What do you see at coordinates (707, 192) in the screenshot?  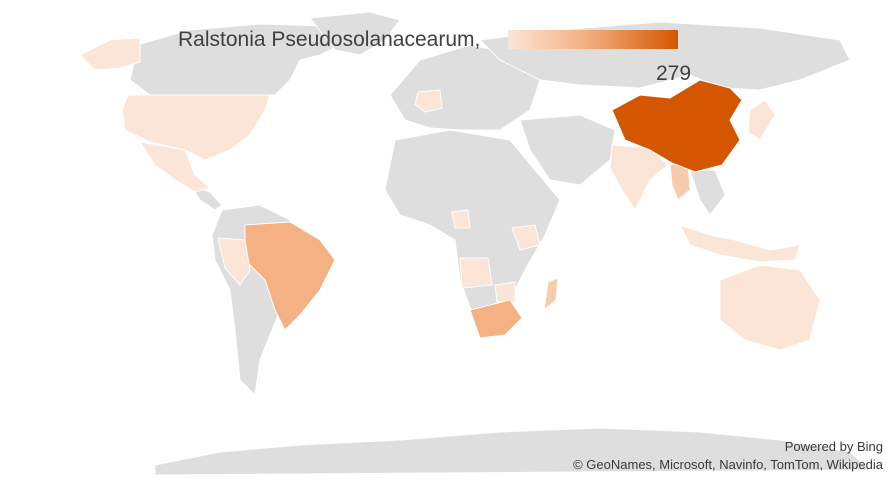 I see `southeast-asia-land` at bounding box center [707, 192].